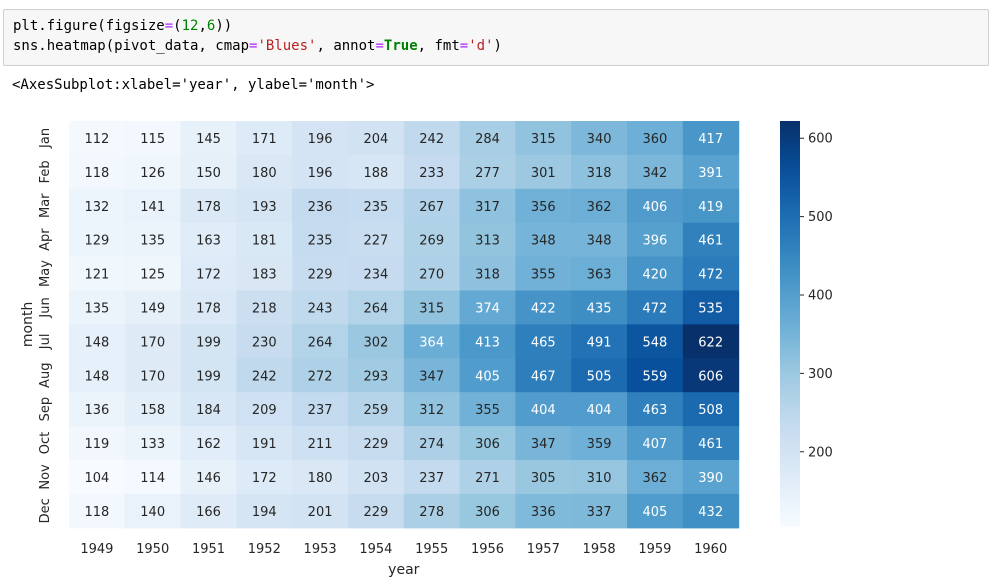 The width and height of the screenshot is (1001, 586). I want to click on x-tick-label: 1959, so click(654, 549).